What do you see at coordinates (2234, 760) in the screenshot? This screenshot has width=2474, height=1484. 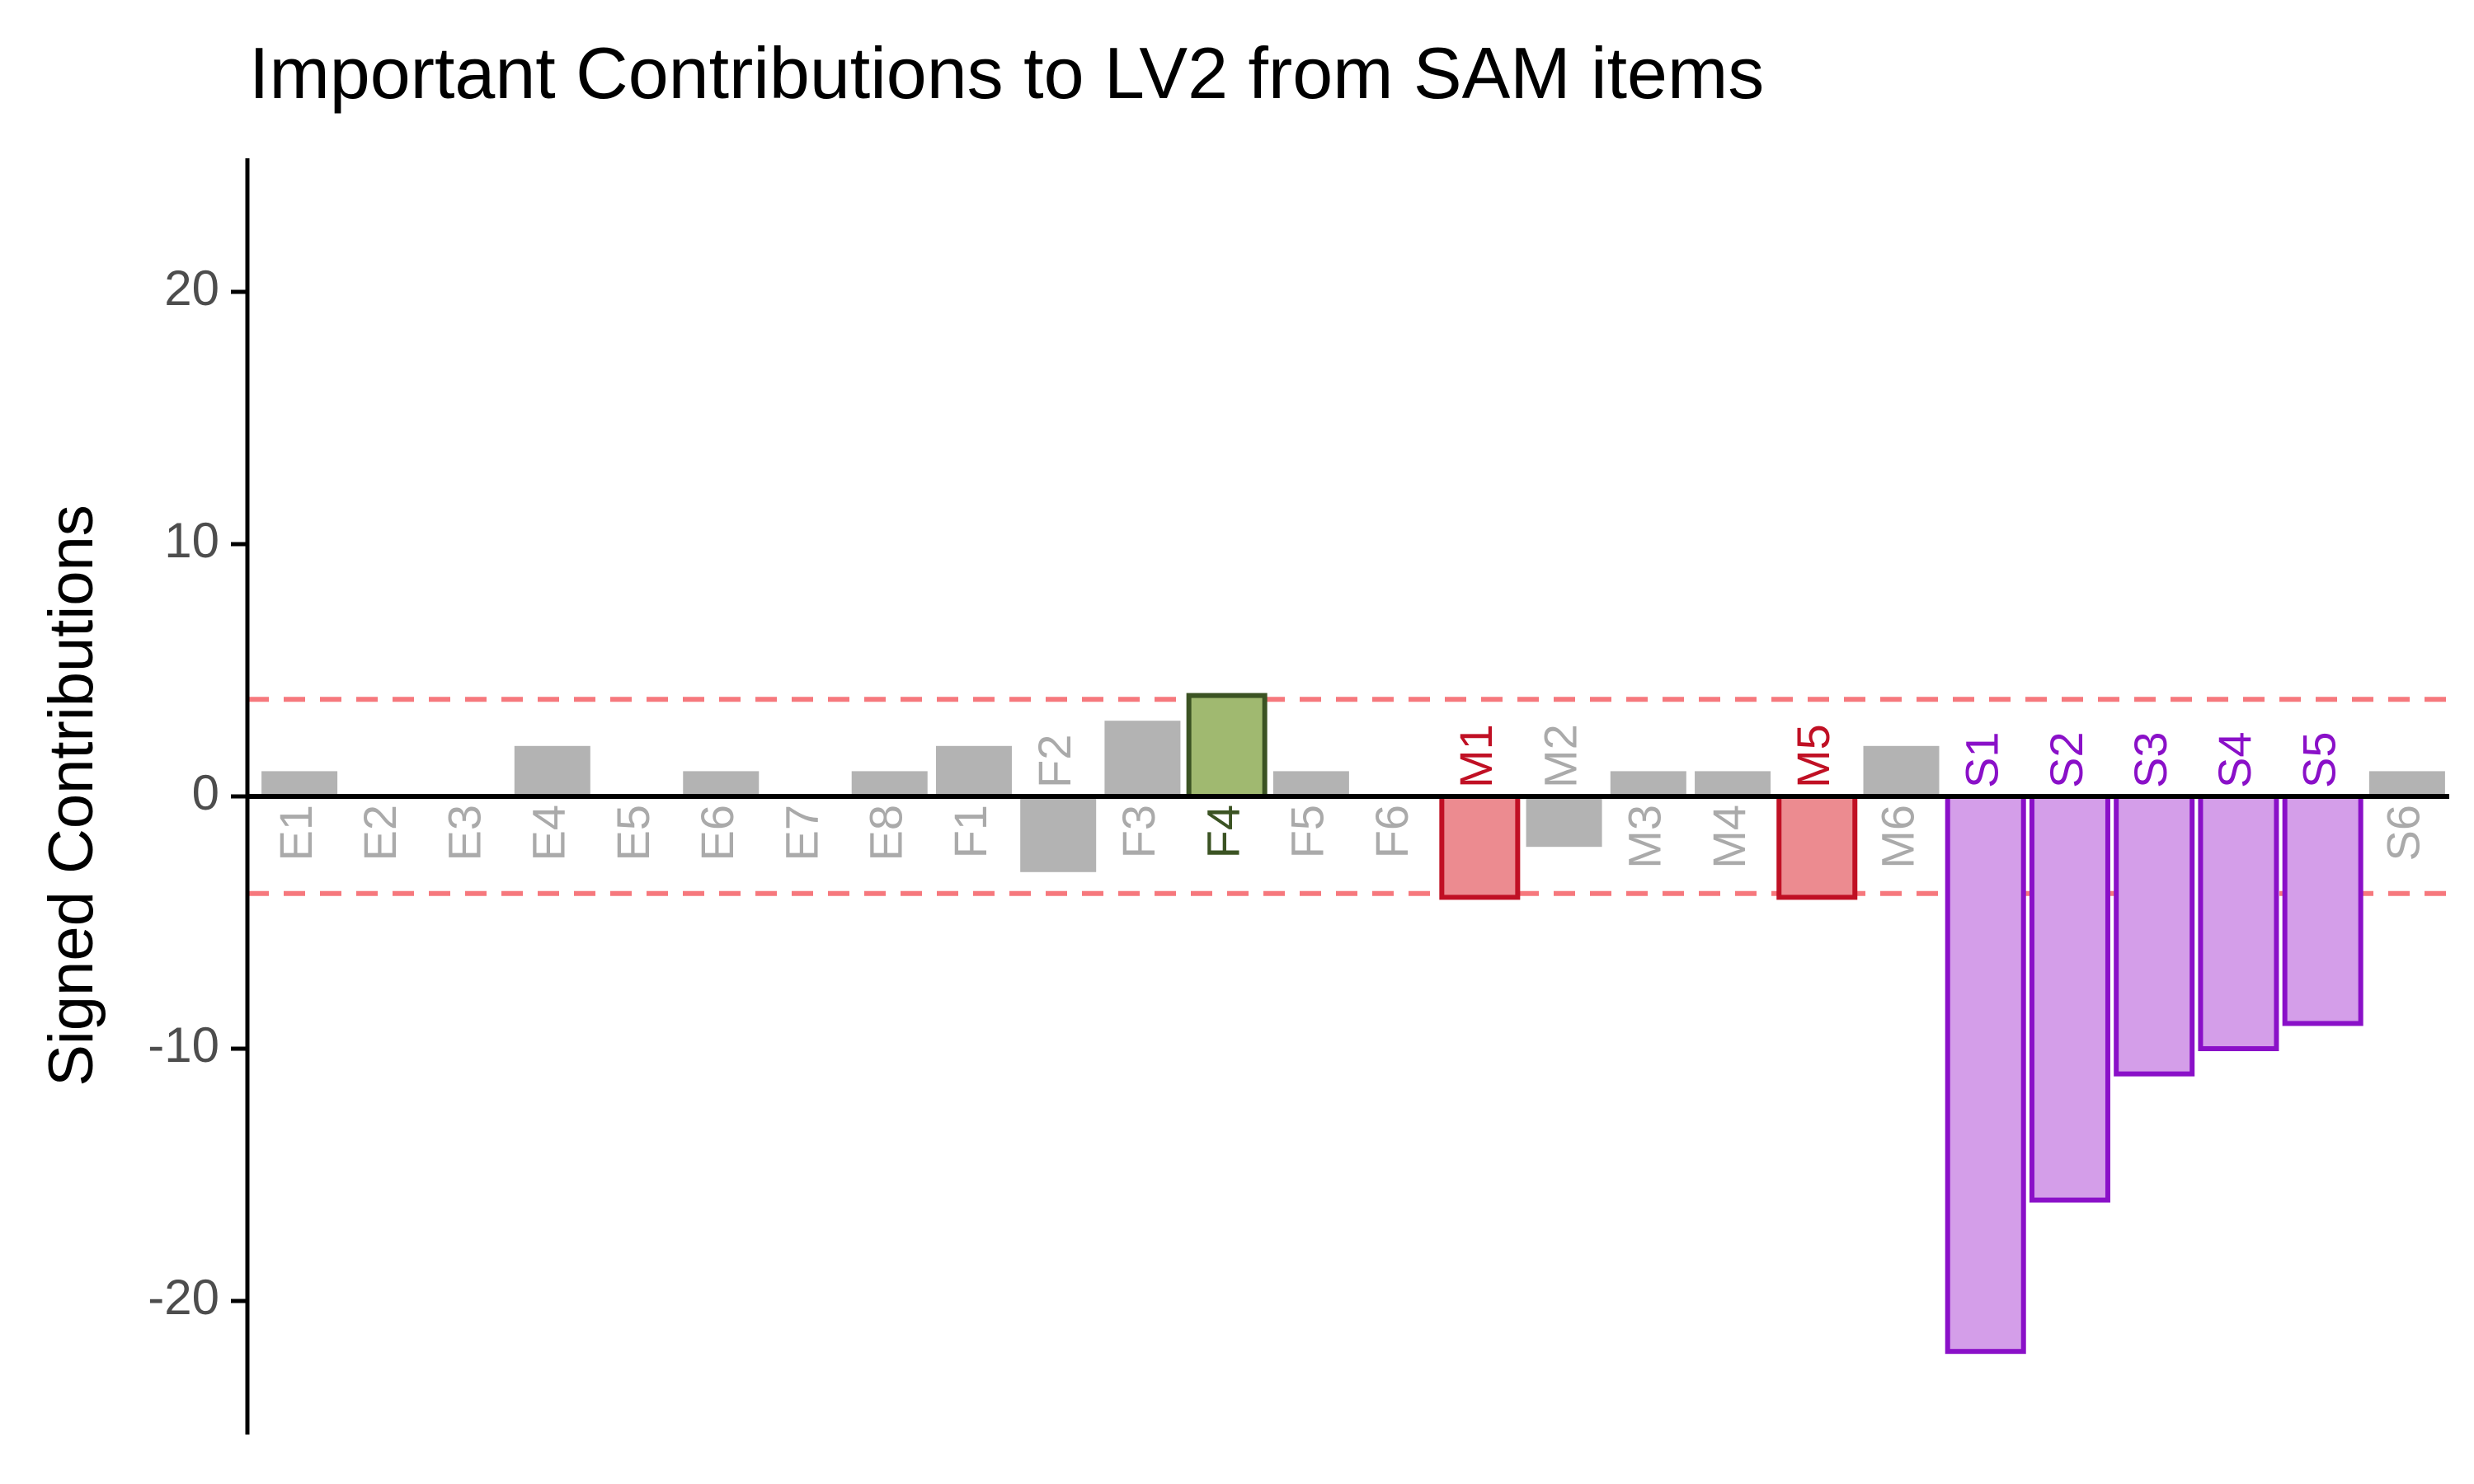 I see `bar-label-s4: S4` at bounding box center [2234, 760].